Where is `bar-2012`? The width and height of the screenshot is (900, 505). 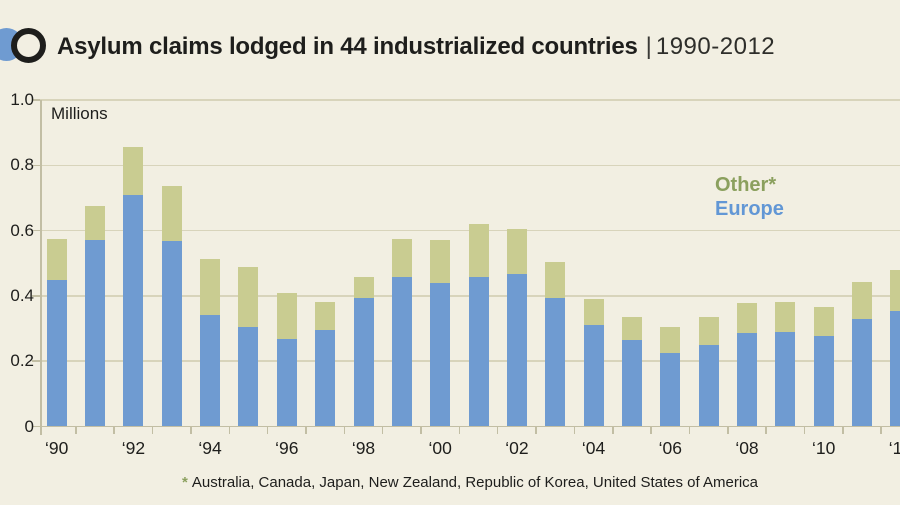
bar-2012 is located at coordinates (895, 348).